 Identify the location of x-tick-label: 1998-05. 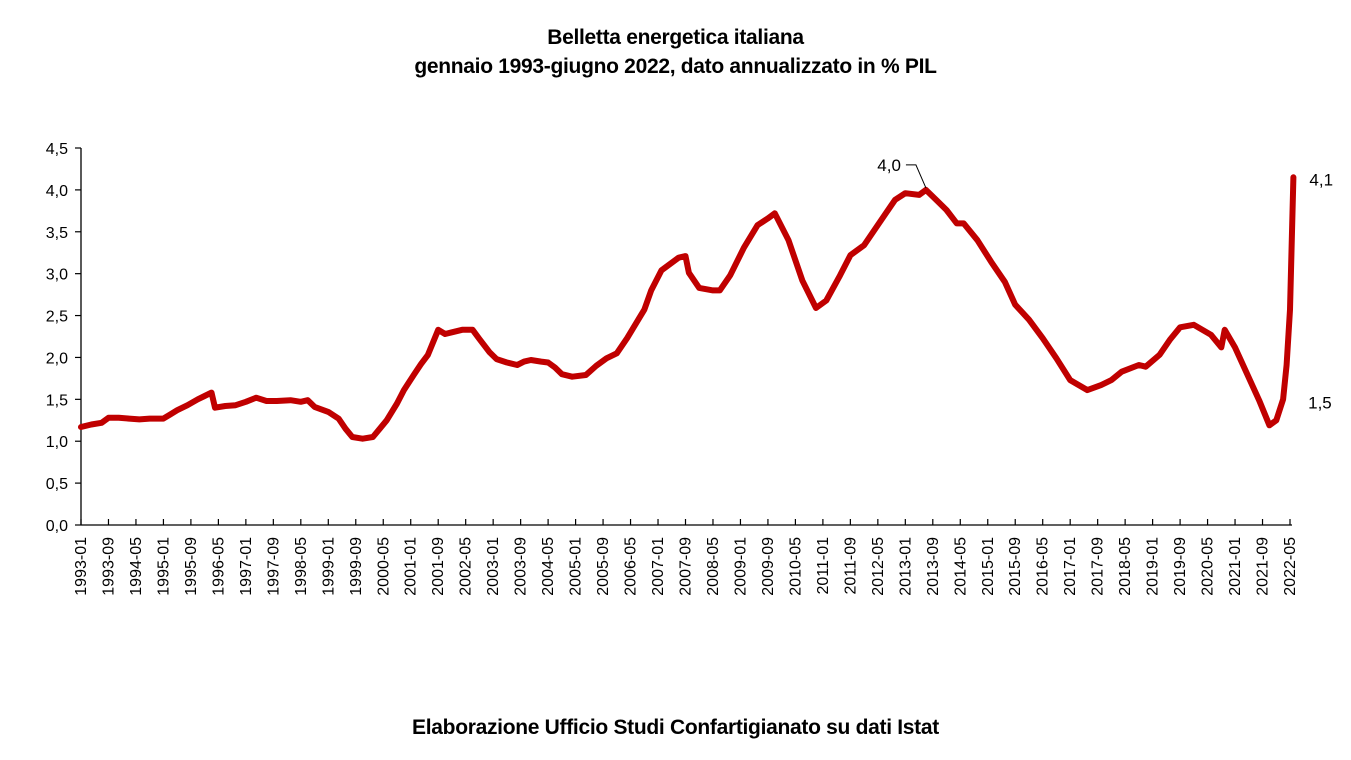
(301, 566).